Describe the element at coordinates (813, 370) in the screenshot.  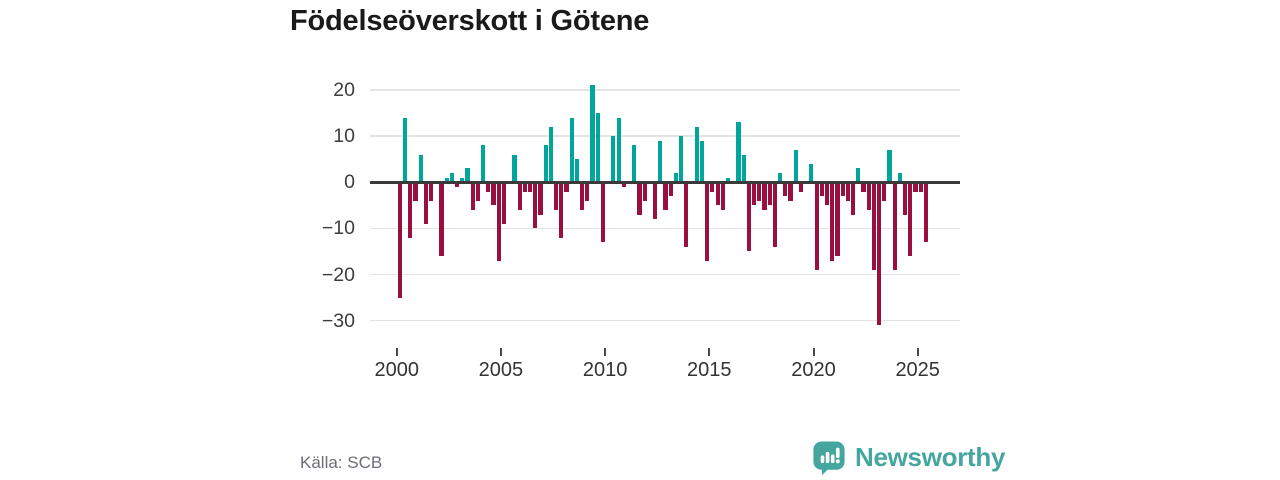
I see `x-axis-label: 2020` at that location.